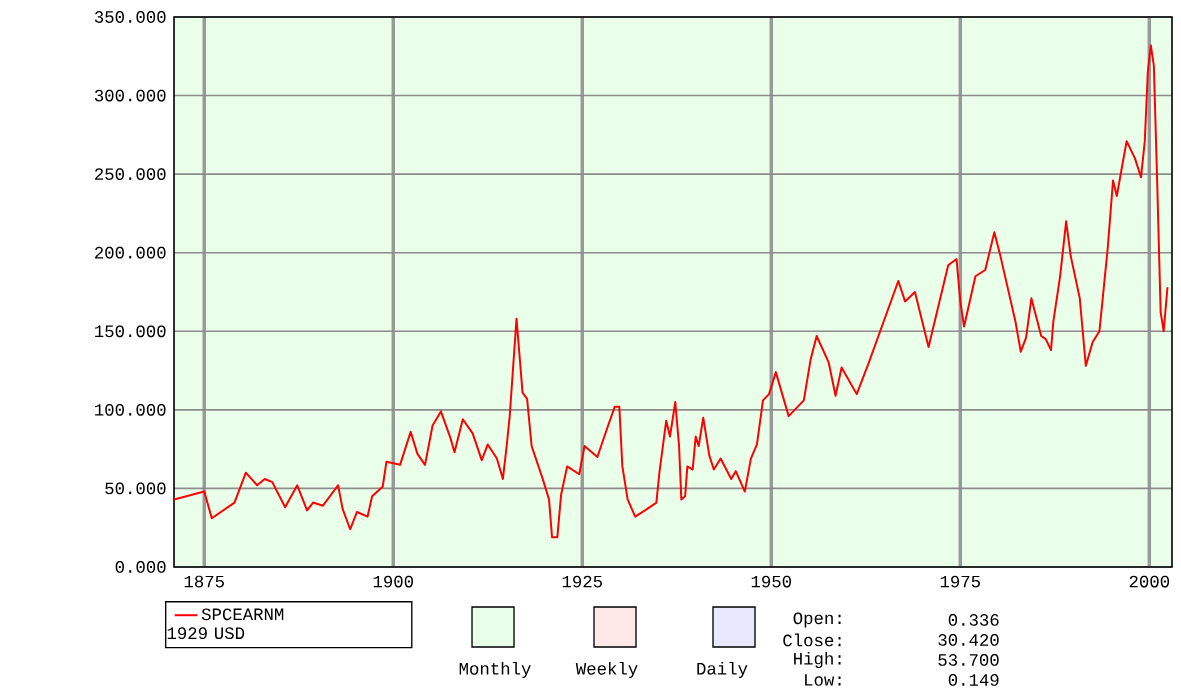 This screenshot has height=692, width=1181. What do you see at coordinates (968, 660) in the screenshot?
I see `text: 53.700` at bounding box center [968, 660].